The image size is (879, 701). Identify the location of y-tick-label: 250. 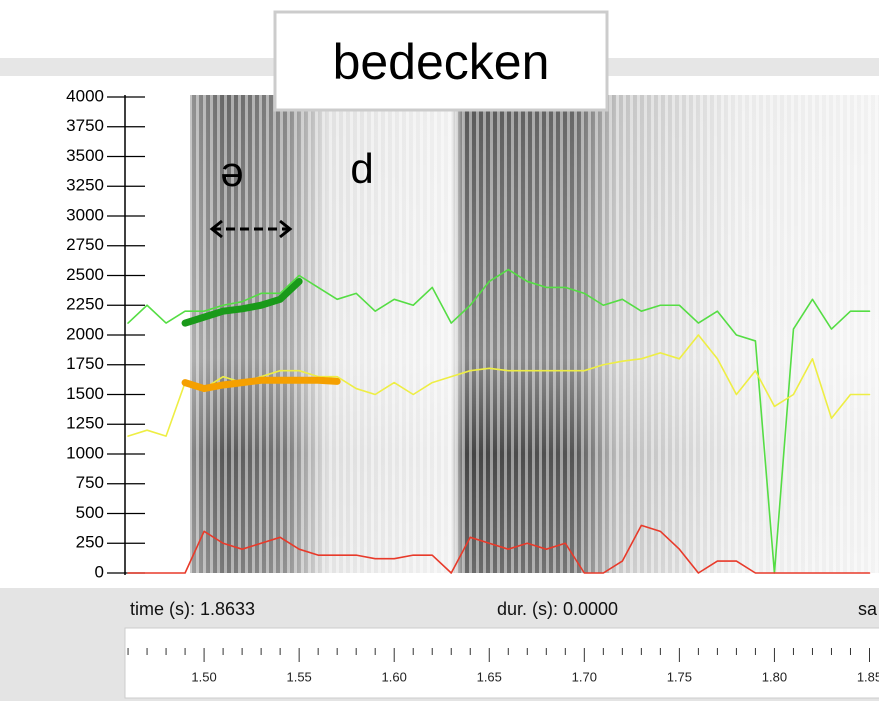
(90, 542).